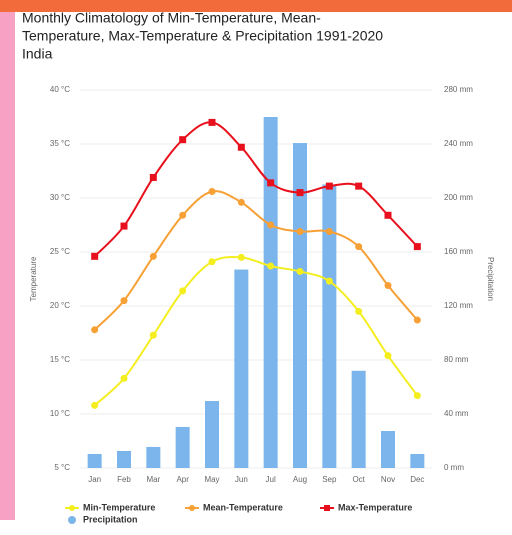 This screenshot has width=512, height=535. What do you see at coordinates (60, 359) in the screenshot?
I see `y-tick-label: 15 °C` at bounding box center [60, 359].